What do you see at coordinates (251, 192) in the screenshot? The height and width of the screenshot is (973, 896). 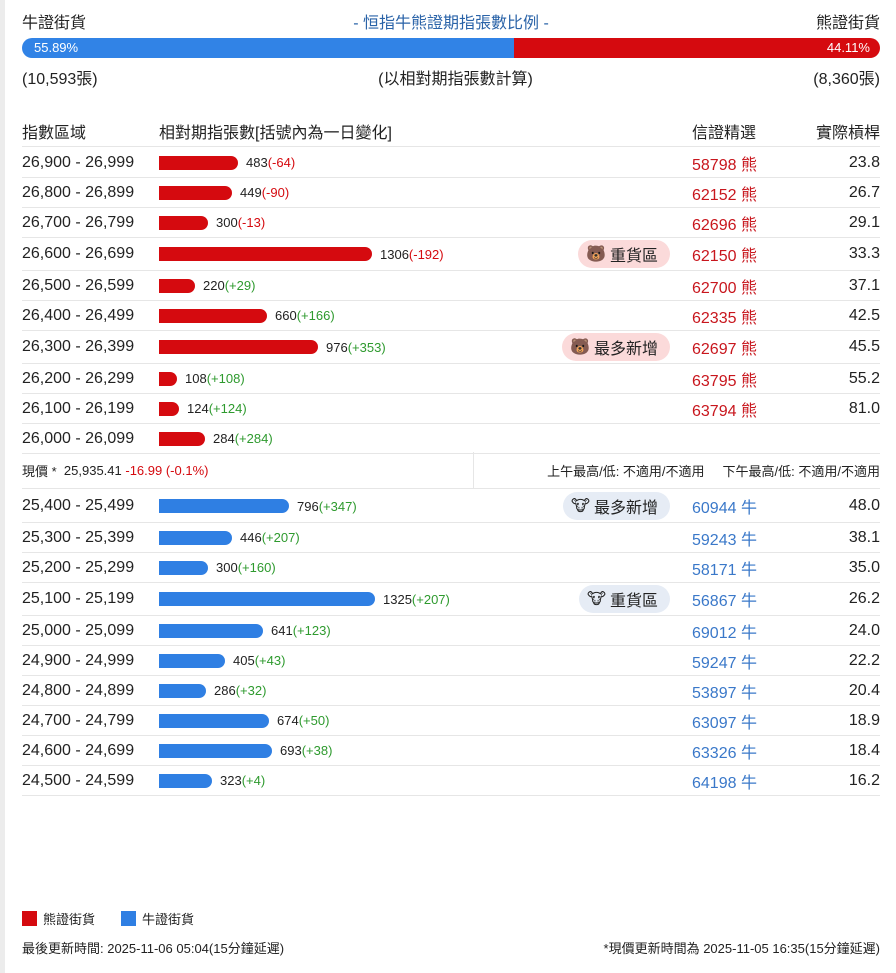 I see `qty-value: 449` at bounding box center [251, 192].